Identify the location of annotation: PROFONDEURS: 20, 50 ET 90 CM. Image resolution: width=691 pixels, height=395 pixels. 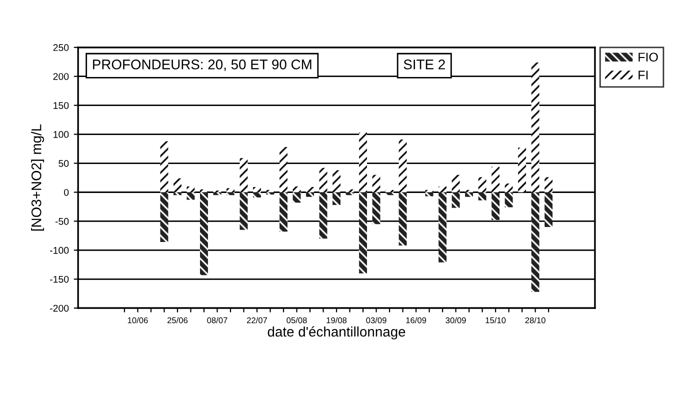
(202, 66).